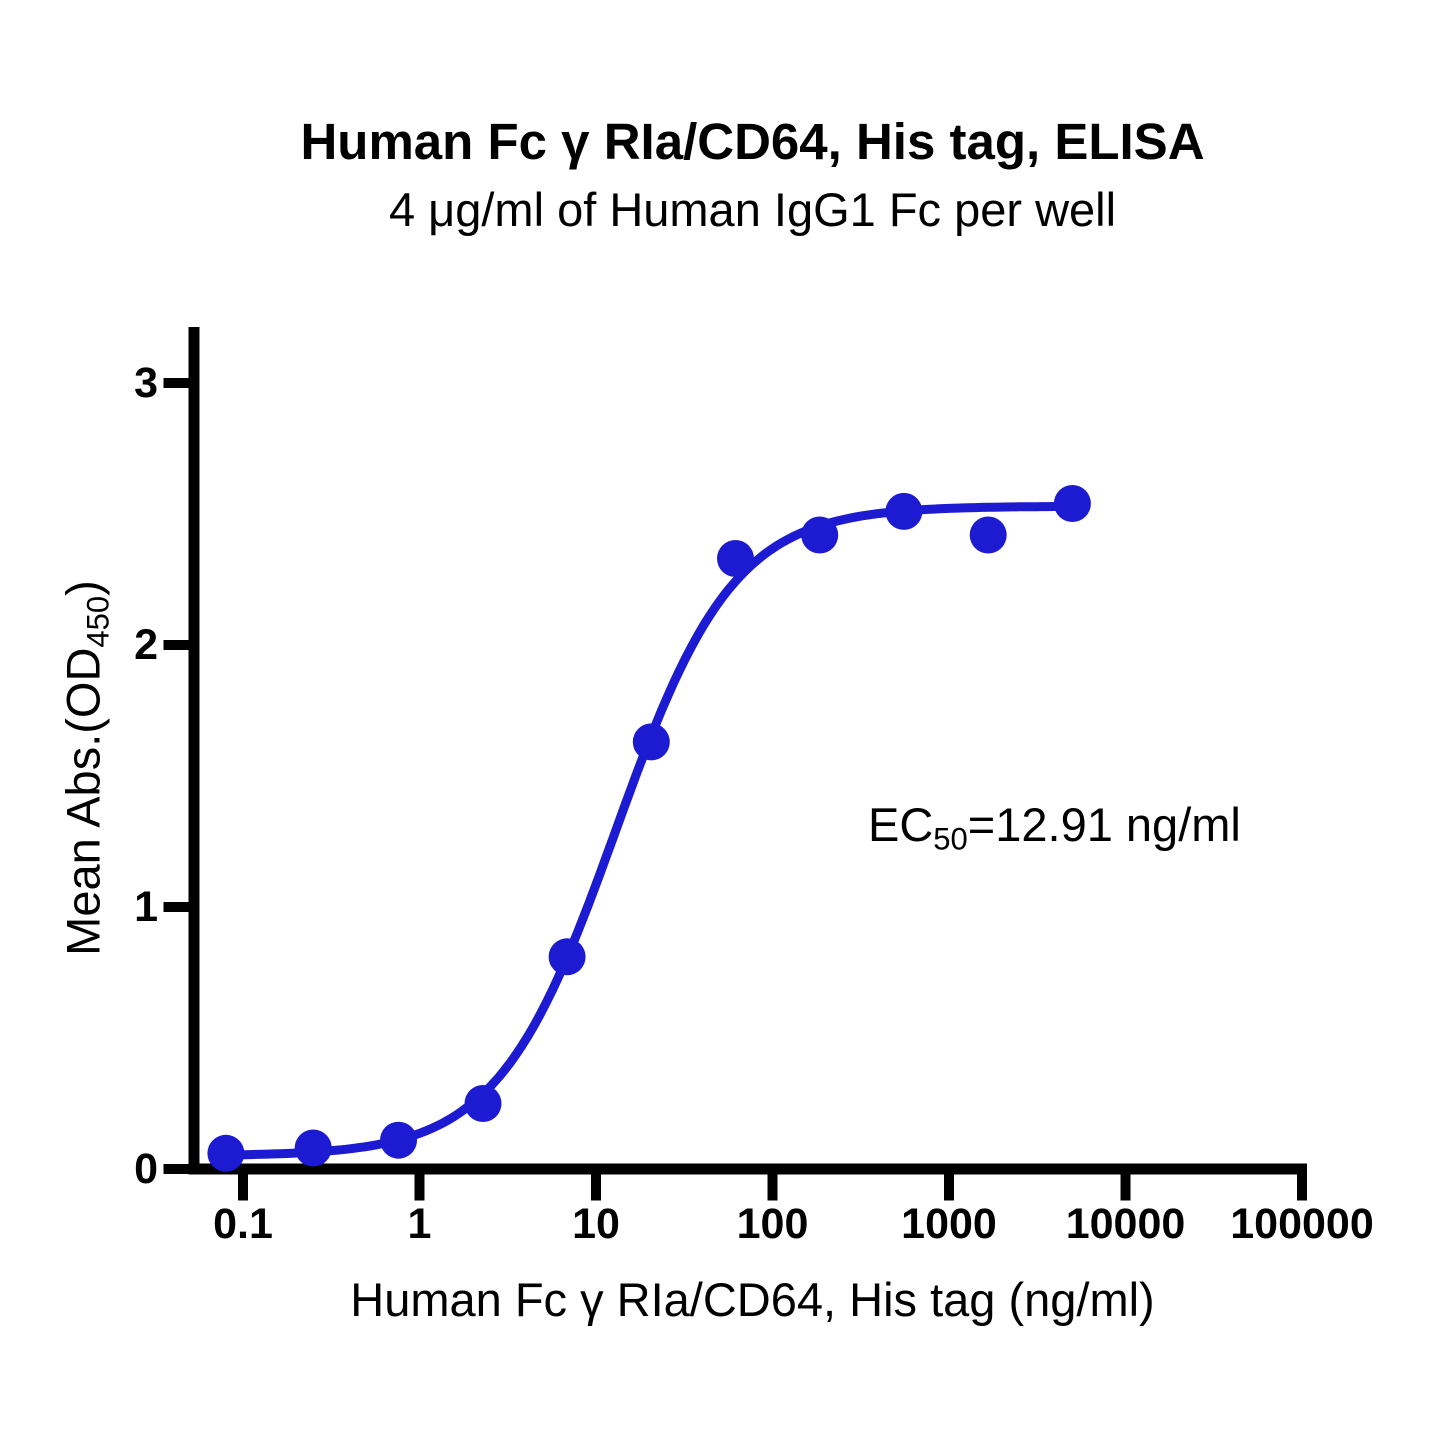 This screenshot has height=1445, width=1445. I want to click on x-tick-label: 1000, so click(949, 1224).